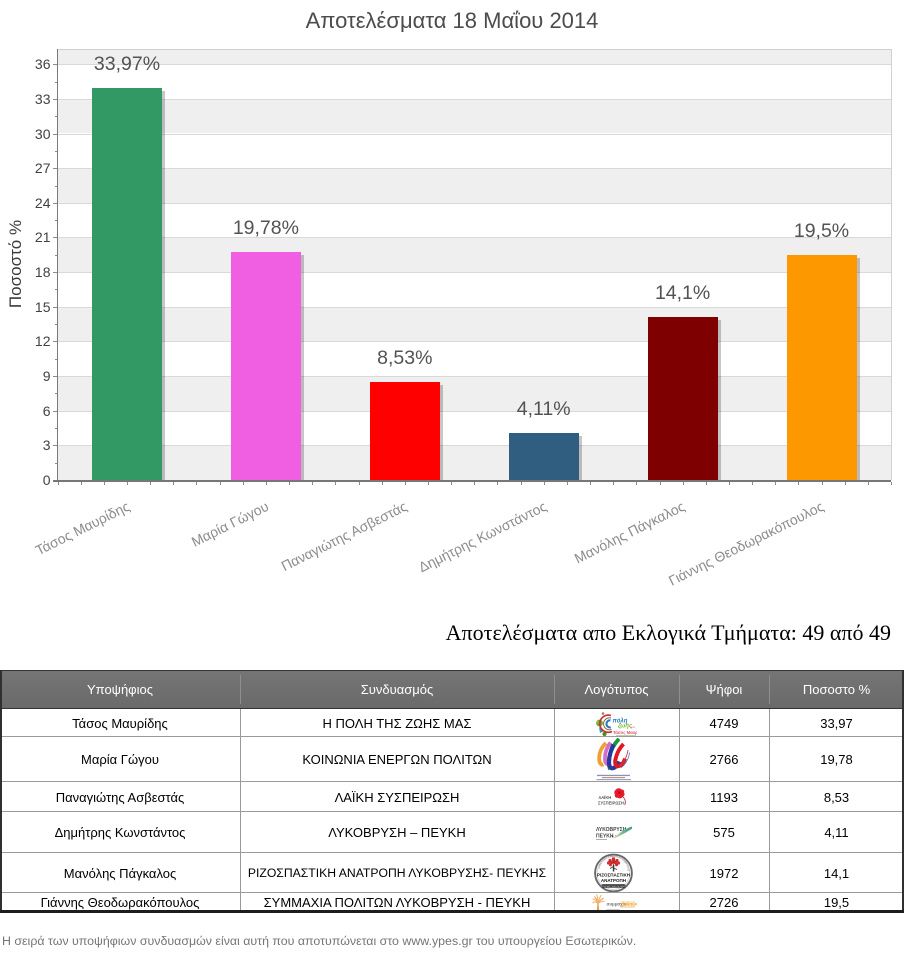 Image resolution: width=904 pixels, height=956 pixels. I want to click on svg-text: ΛΥΚΟΒΡΥΣΗ, so click(611, 830).